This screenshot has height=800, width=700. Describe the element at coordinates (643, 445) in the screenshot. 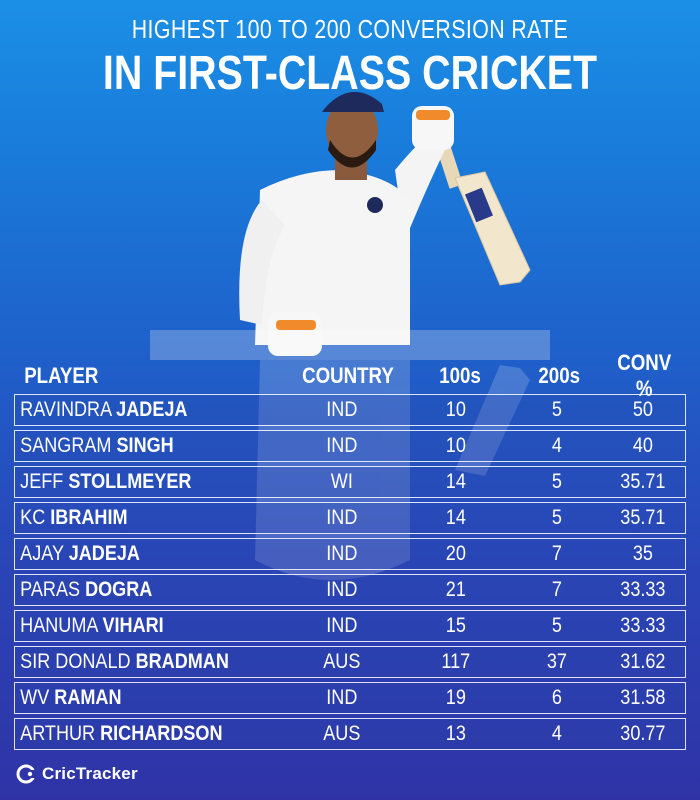

I see `conversion-cell: 40` at that location.